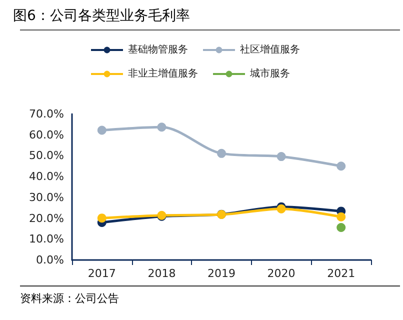  I want to click on y-tick-label: 60.0%, so click(46, 135).